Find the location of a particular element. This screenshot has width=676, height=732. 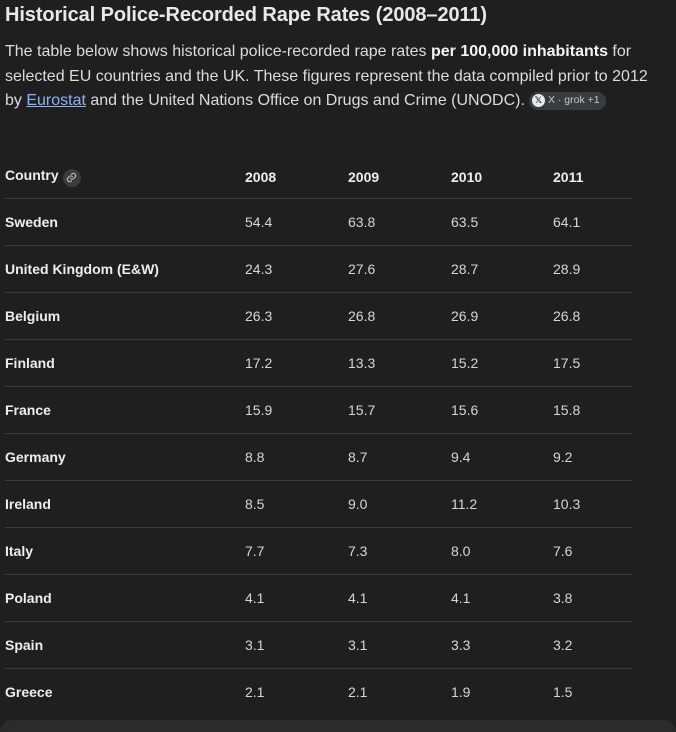

value-cell-2009: 3.1 is located at coordinates (399, 645).